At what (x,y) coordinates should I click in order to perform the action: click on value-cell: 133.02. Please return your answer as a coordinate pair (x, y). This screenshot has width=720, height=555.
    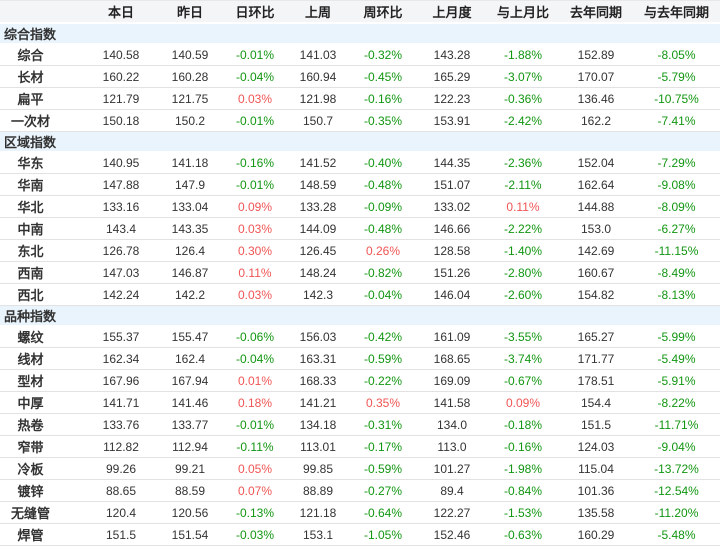
    Looking at the image, I should click on (452, 206).